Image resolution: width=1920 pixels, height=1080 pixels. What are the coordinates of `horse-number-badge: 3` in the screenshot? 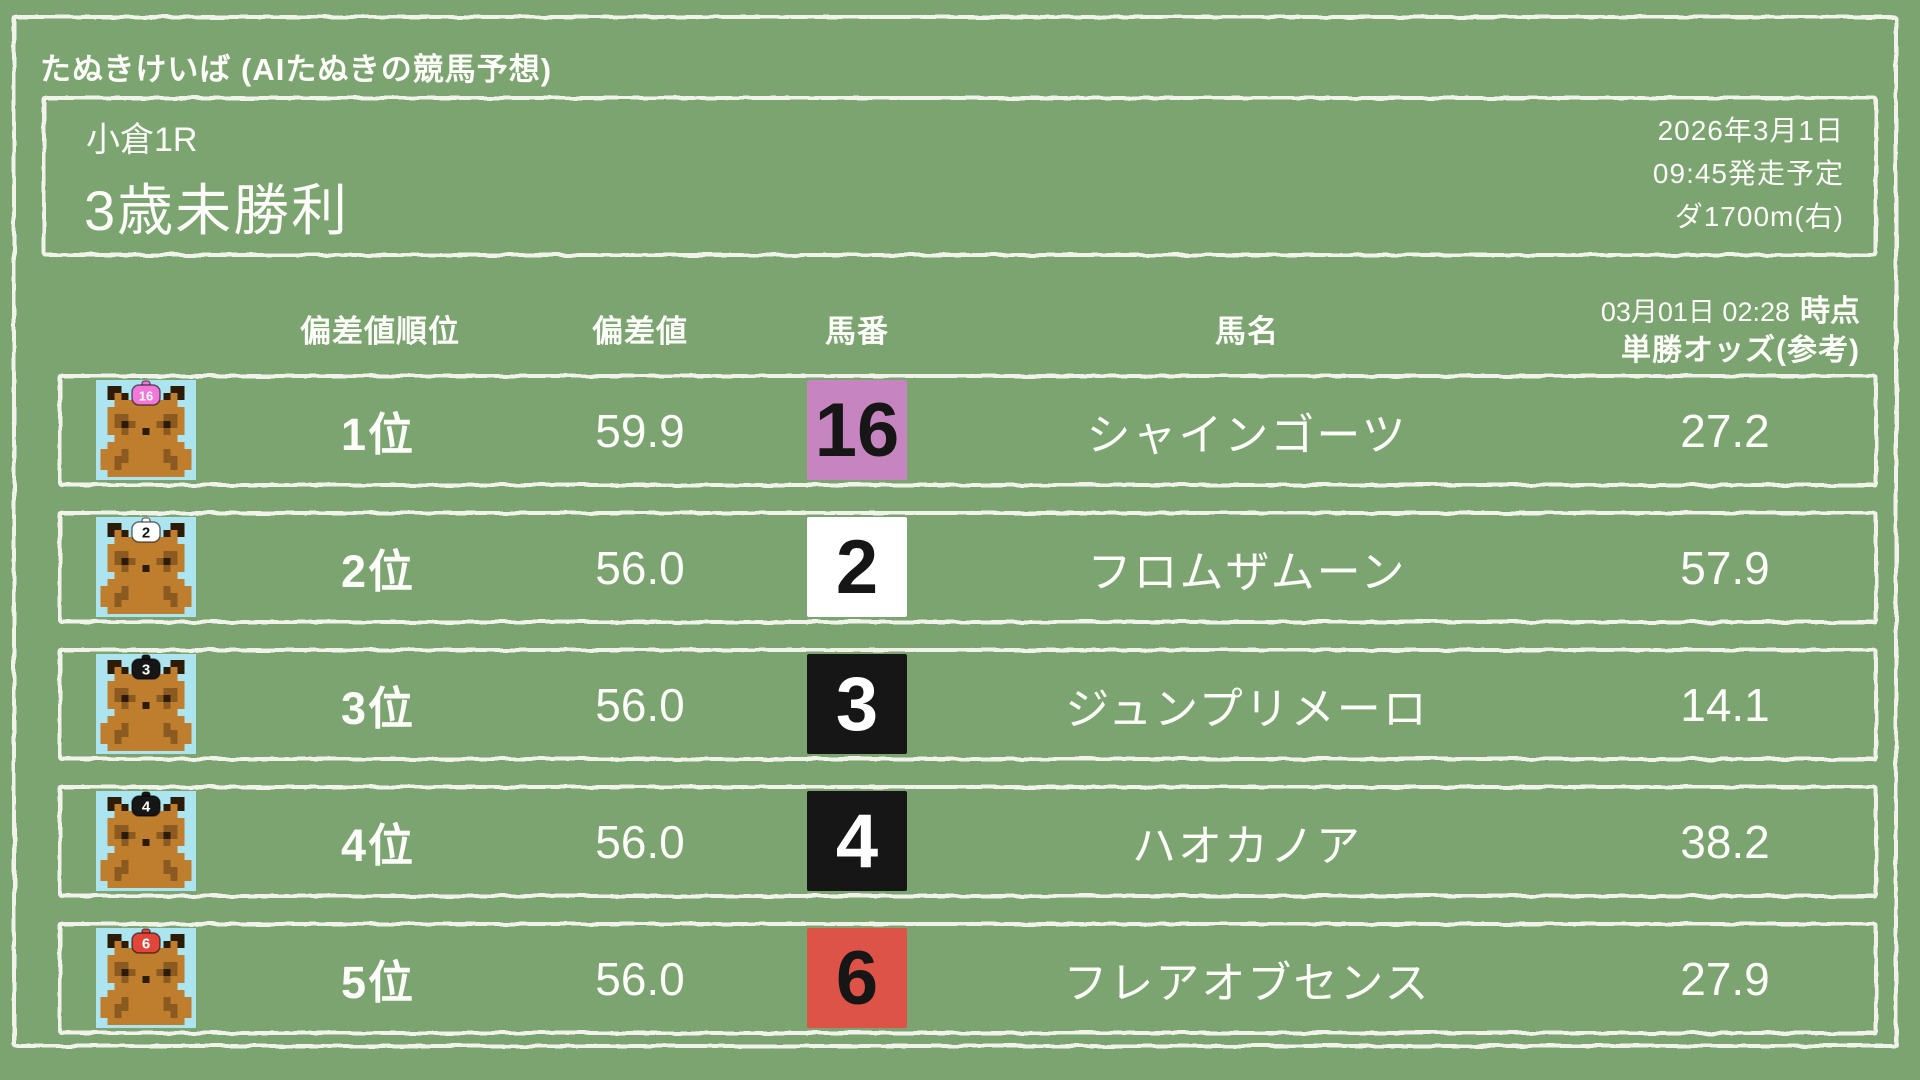 It's located at (857, 704).